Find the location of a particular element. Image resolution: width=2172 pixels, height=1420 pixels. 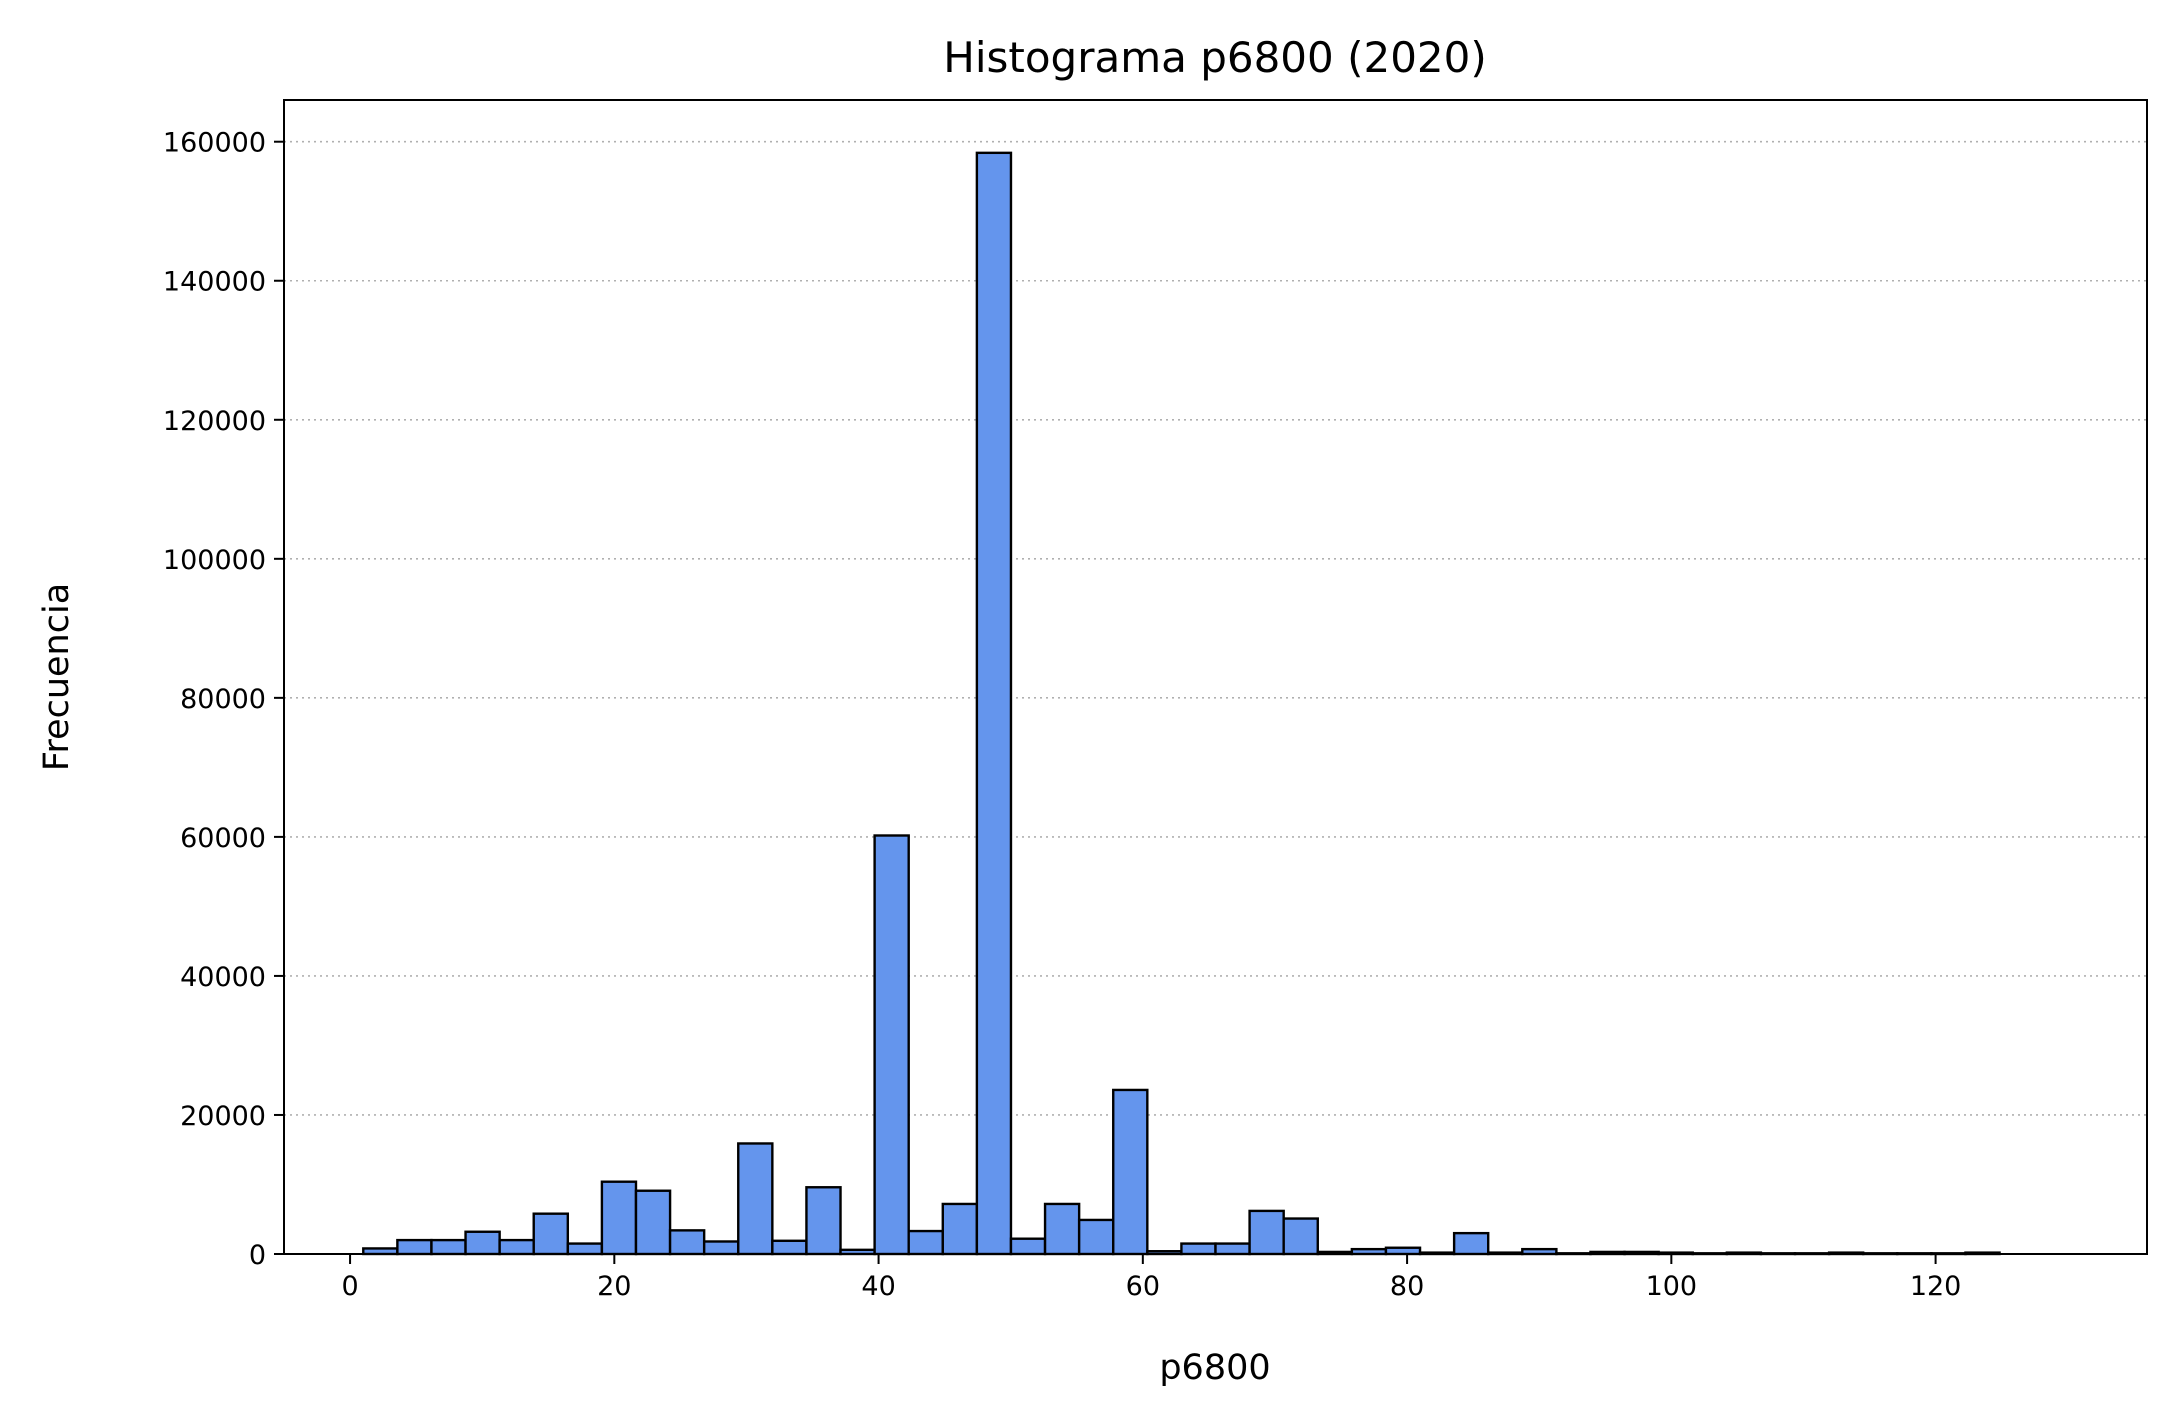

x-tick-label: 100 is located at coordinates (1672, 1286).